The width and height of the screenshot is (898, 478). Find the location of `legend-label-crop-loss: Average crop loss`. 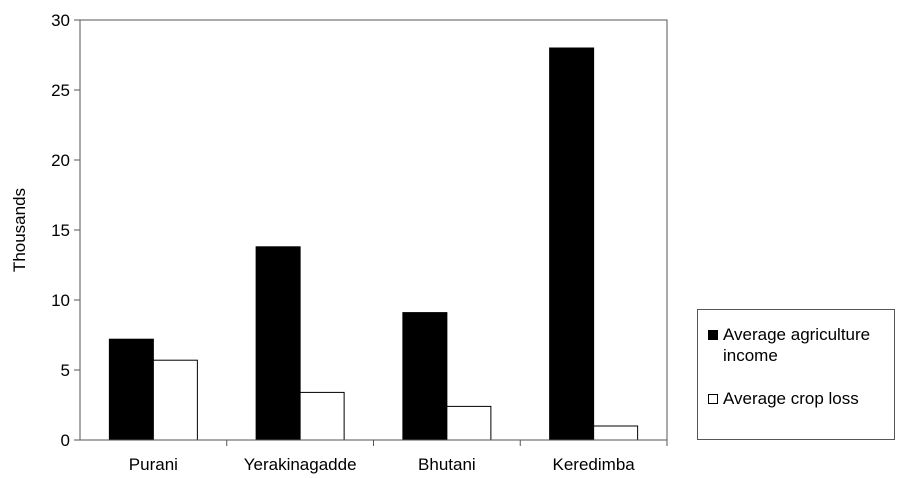

legend-label-crop-loss: Average crop loss is located at coordinates (791, 398).